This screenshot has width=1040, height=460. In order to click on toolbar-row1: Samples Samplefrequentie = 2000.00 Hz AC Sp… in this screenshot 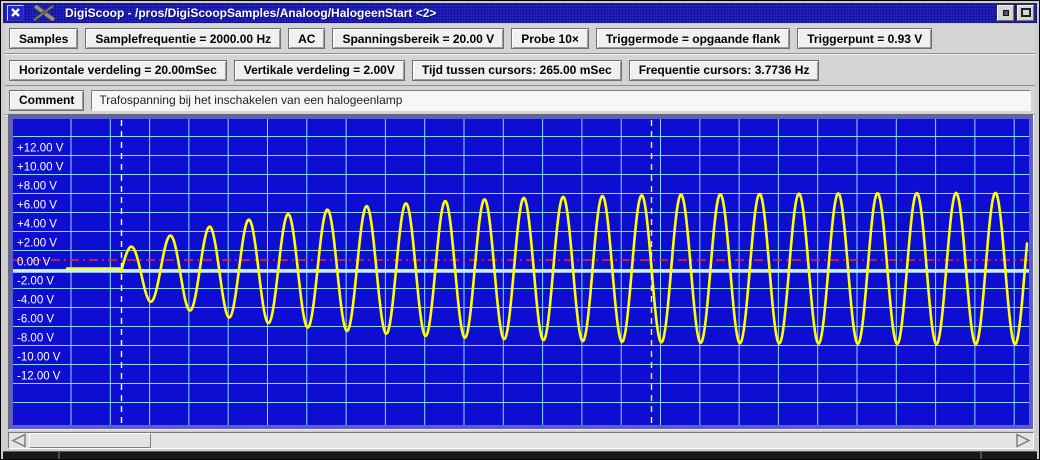, I will do `click(520, 38)`.